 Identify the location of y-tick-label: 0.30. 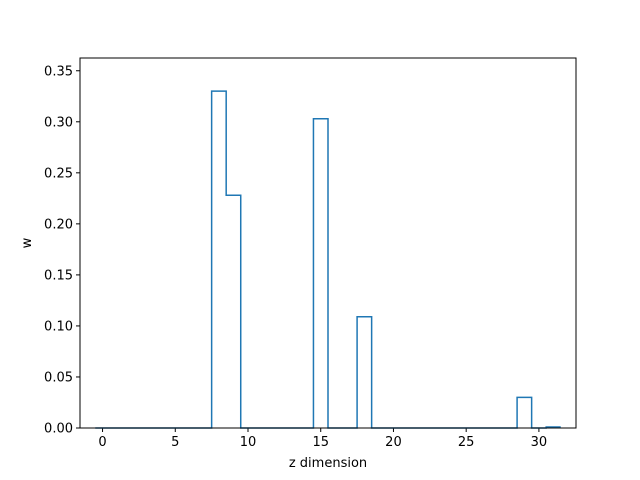
(58, 122).